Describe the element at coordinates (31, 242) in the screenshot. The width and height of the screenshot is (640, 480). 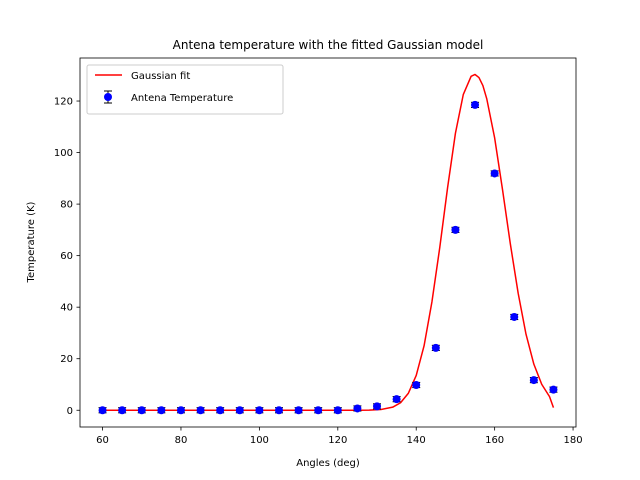
I see `y-axis-label: Temperature (K)` at that location.